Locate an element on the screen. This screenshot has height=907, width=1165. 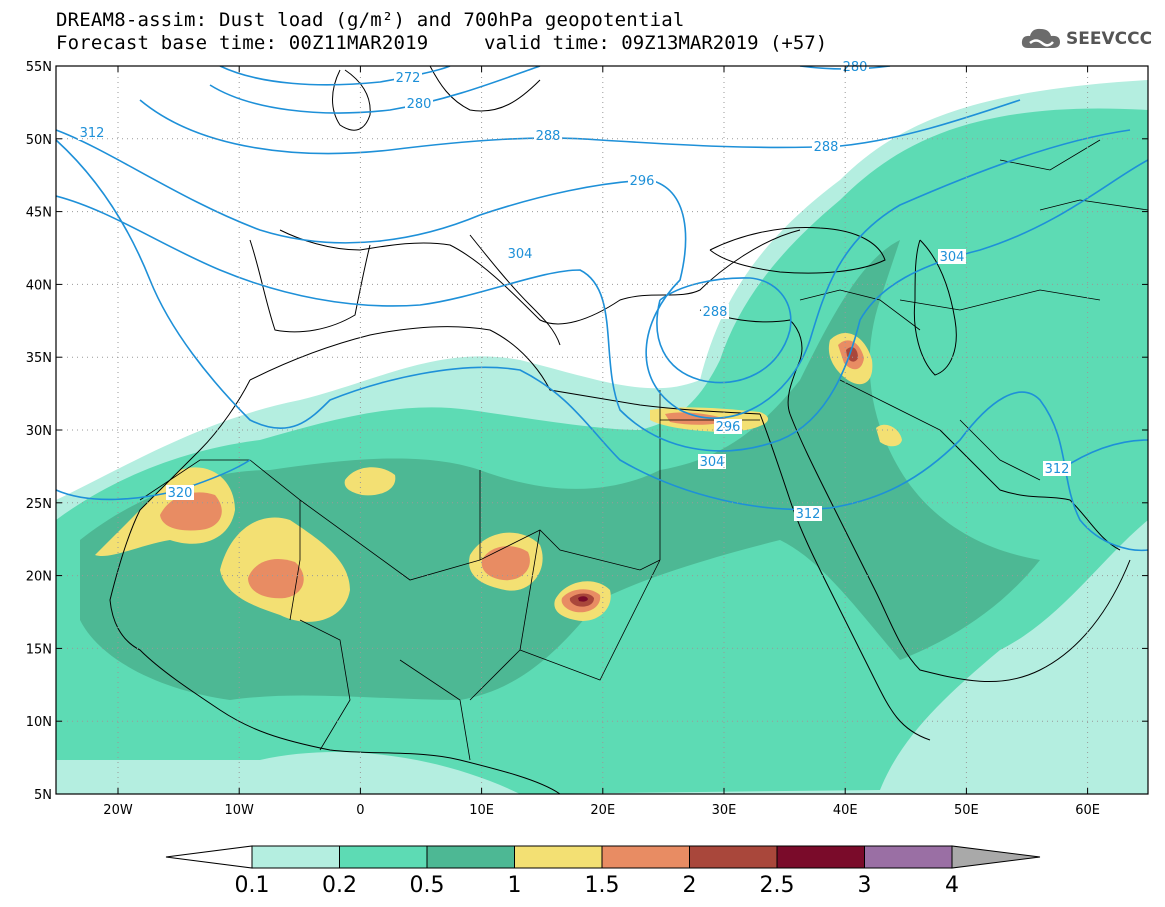
colorbar-over-triangle is located at coordinates (996, 857).